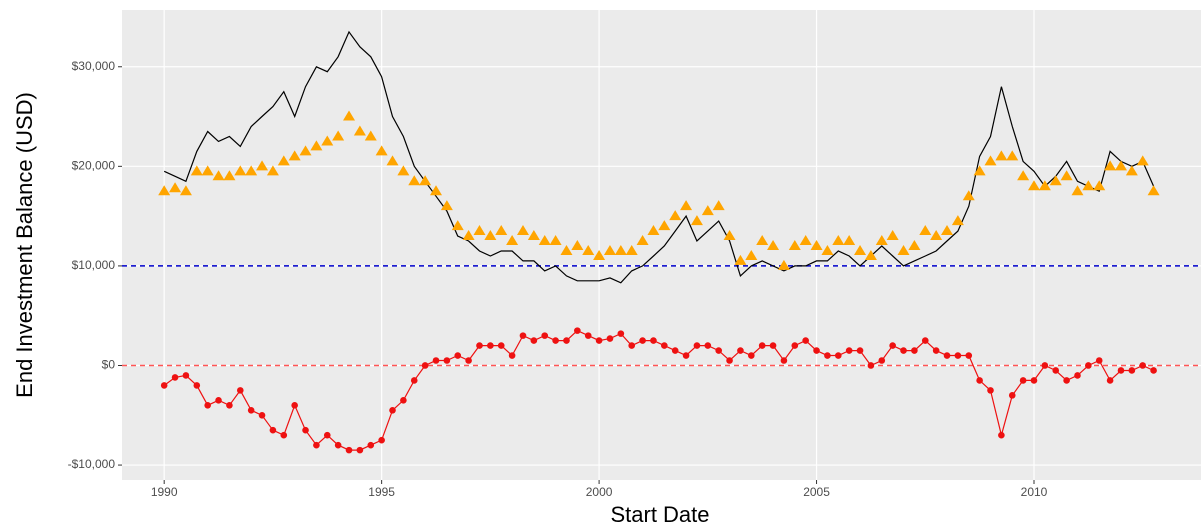 The height and width of the screenshot is (527, 1201). I want to click on y-tick-label: $30,000, so click(94, 66).